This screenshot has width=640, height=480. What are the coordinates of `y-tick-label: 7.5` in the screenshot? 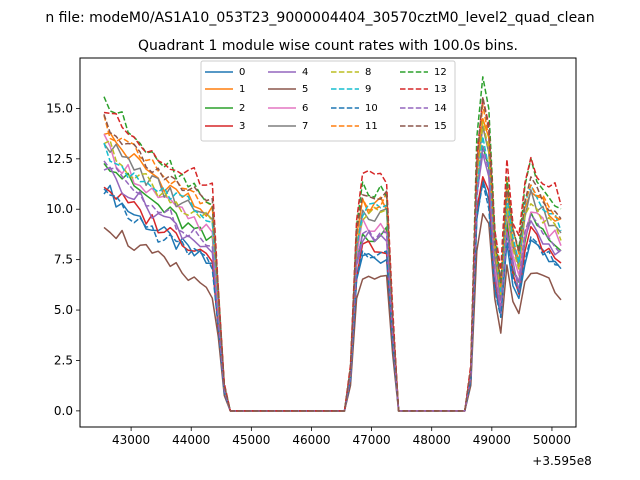 It's located at (63, 260).